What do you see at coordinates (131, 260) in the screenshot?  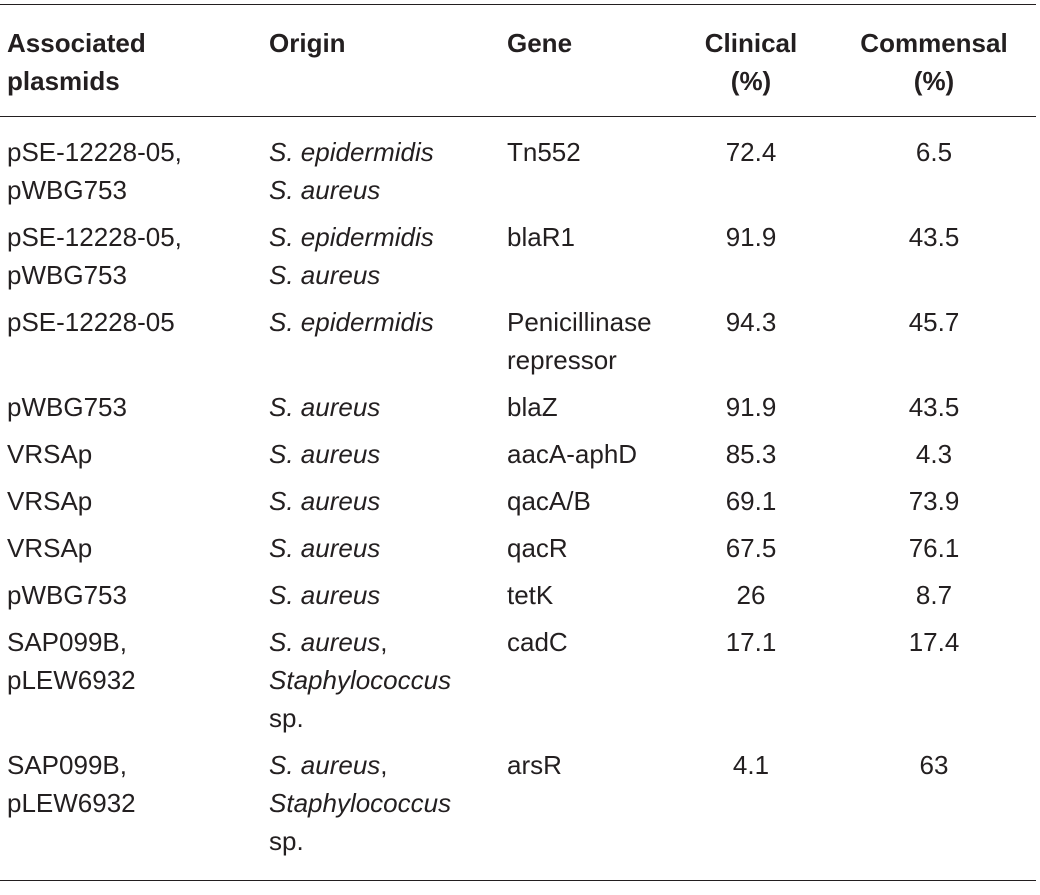 I see `cell-associated-plasmids: pSE-12228-05, pWBG753` at bounding box center [131, 260].